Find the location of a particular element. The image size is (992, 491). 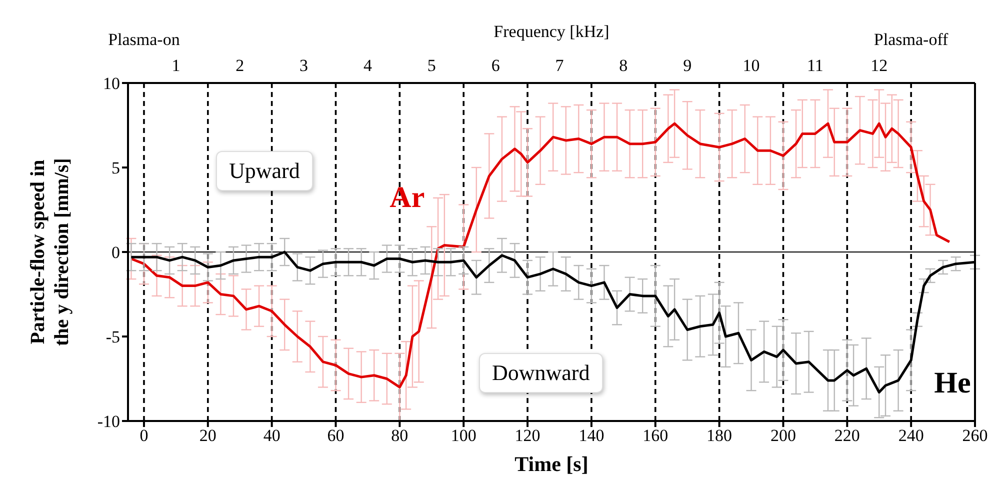

series-label: He is located at coordinates (952, 383).